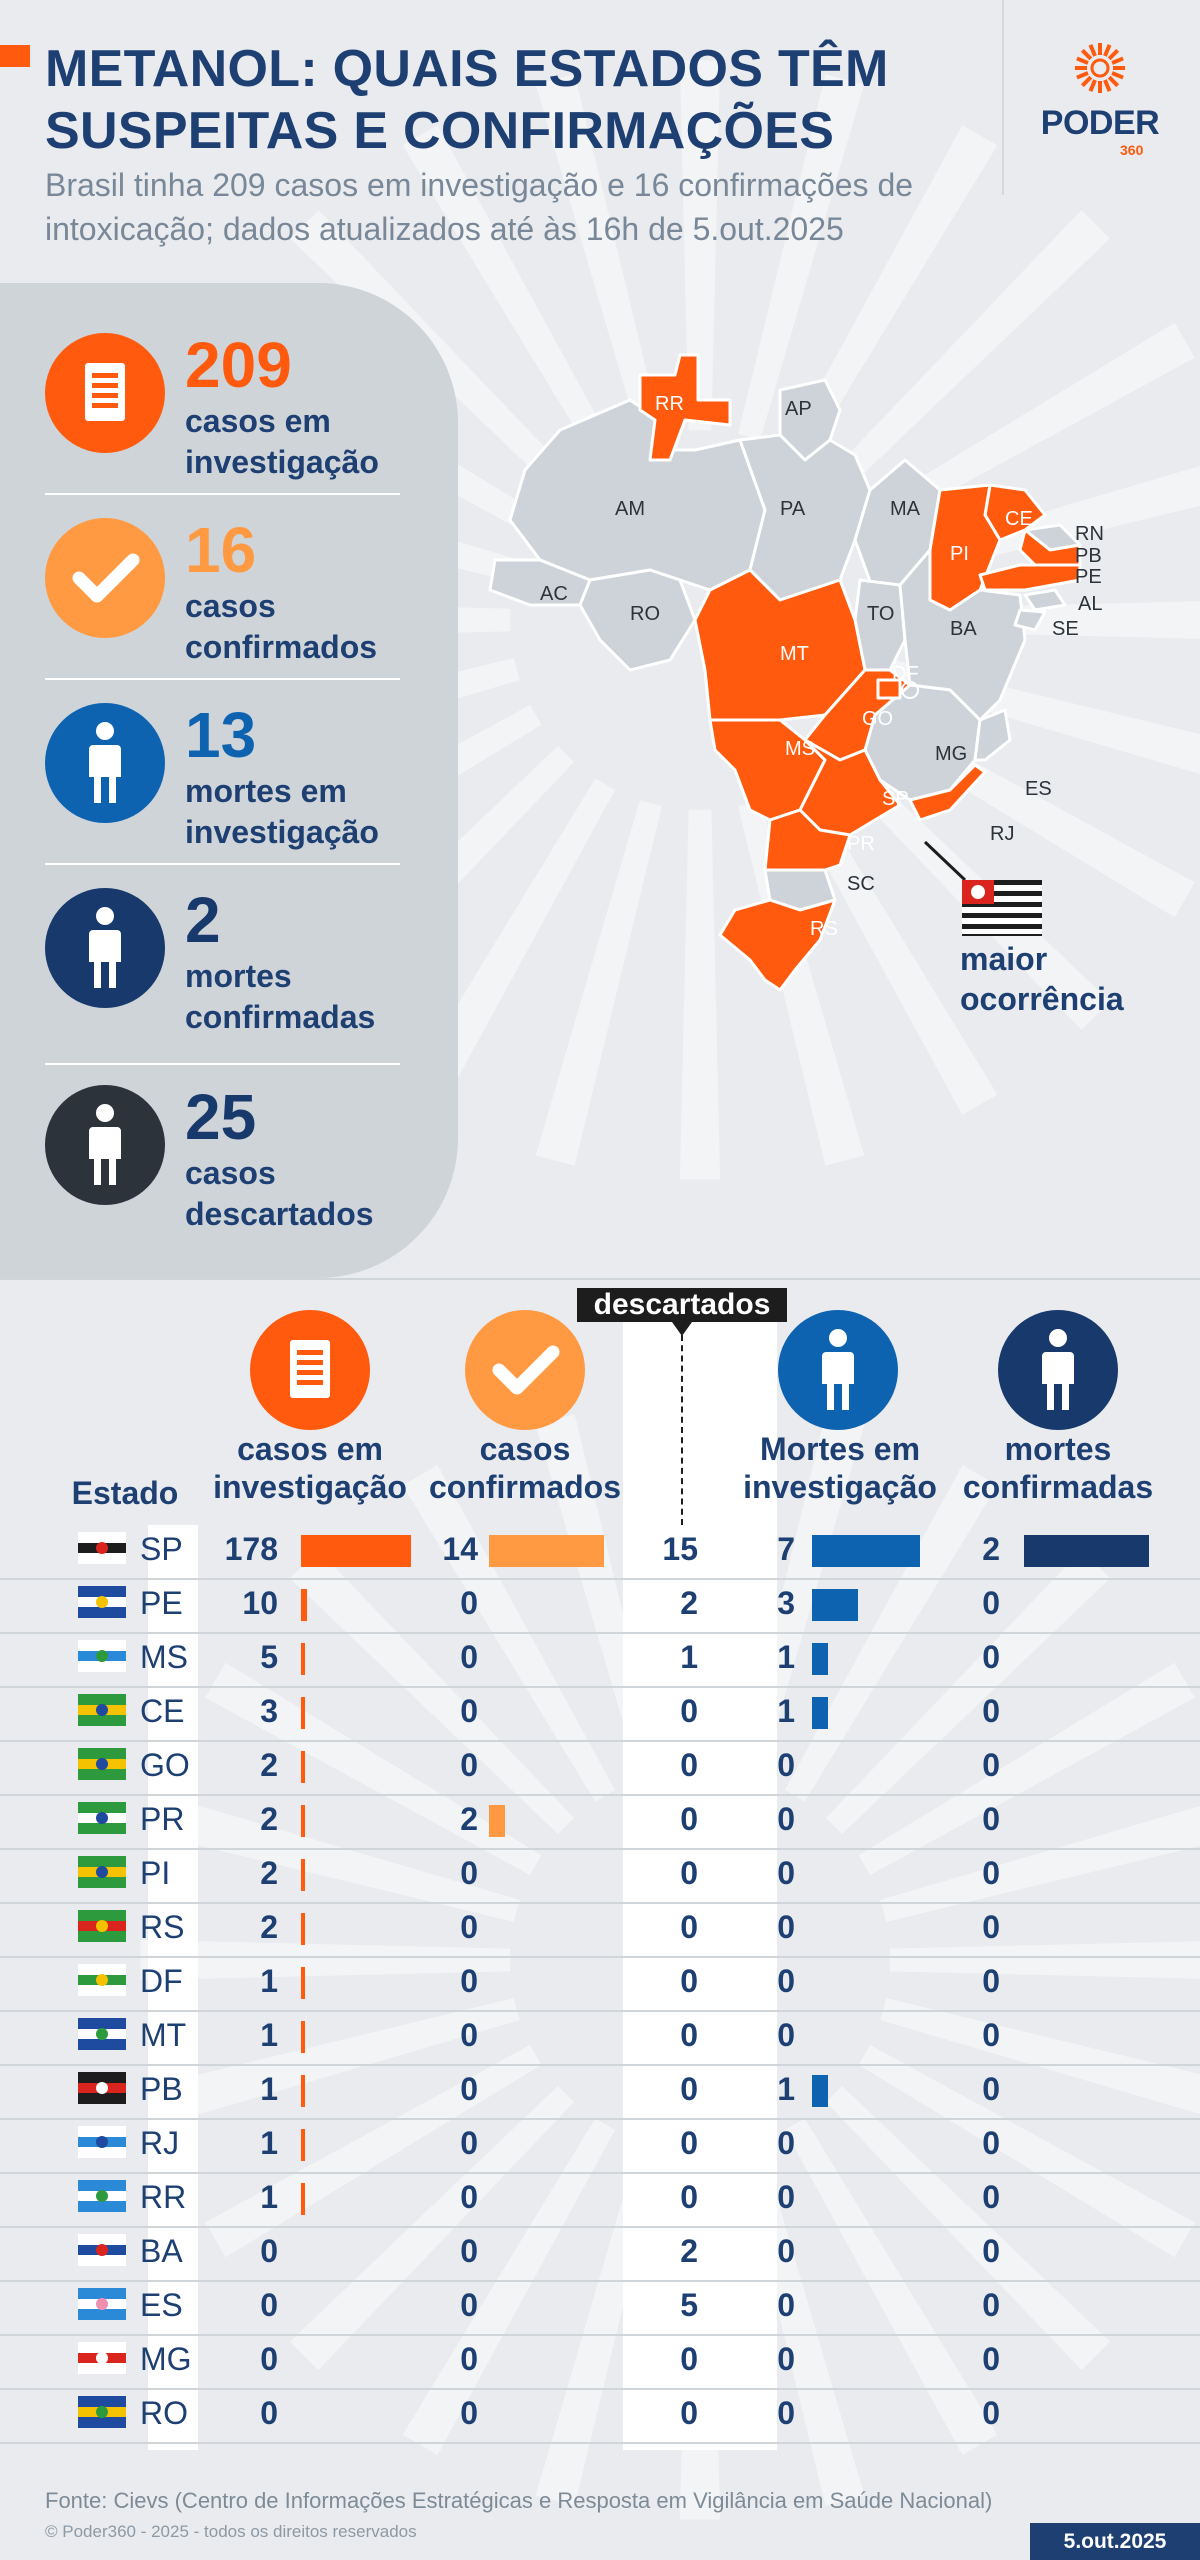  I want to click on row-state: MG, so click(166, 2359).